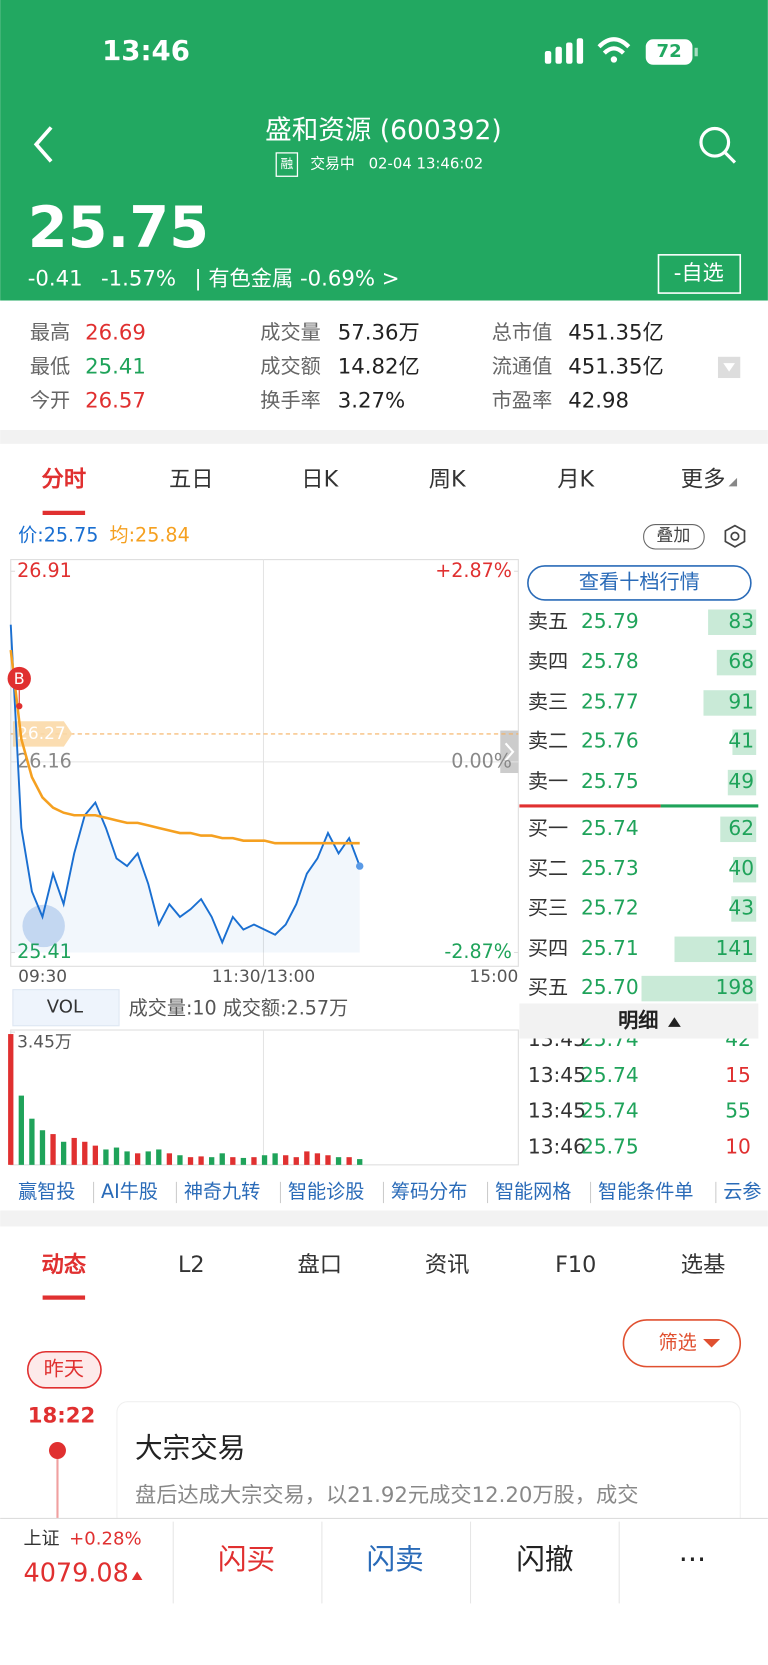 The height and width of the screenshot is (1665, 768). I want to click on avg-label: 均:25.84, so click(150, 535).